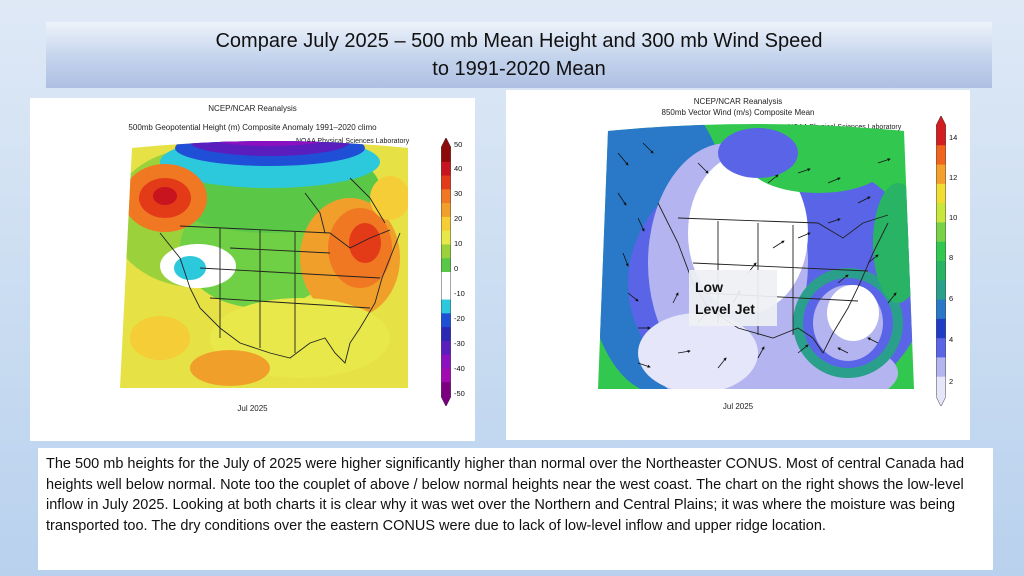  What do you see at coordinates (458, 243) in the screenshot?
I see `left-tick-4: 10` at bounding box center [458, 243].